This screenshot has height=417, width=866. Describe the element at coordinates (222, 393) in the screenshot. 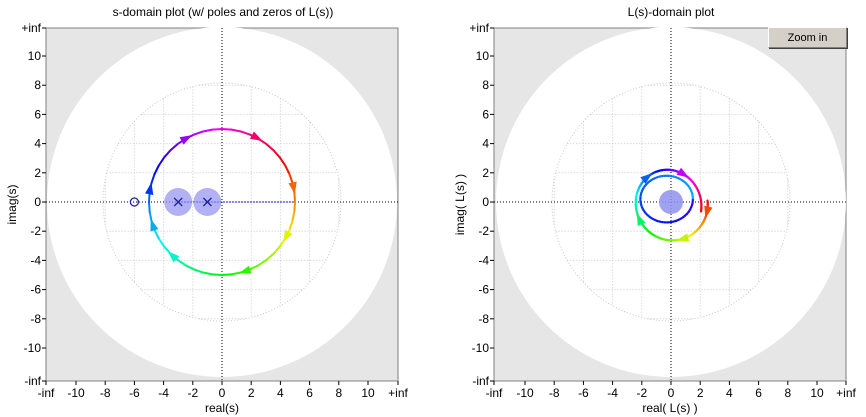

I see `s-domain-x-tick-label: 0` at that location.